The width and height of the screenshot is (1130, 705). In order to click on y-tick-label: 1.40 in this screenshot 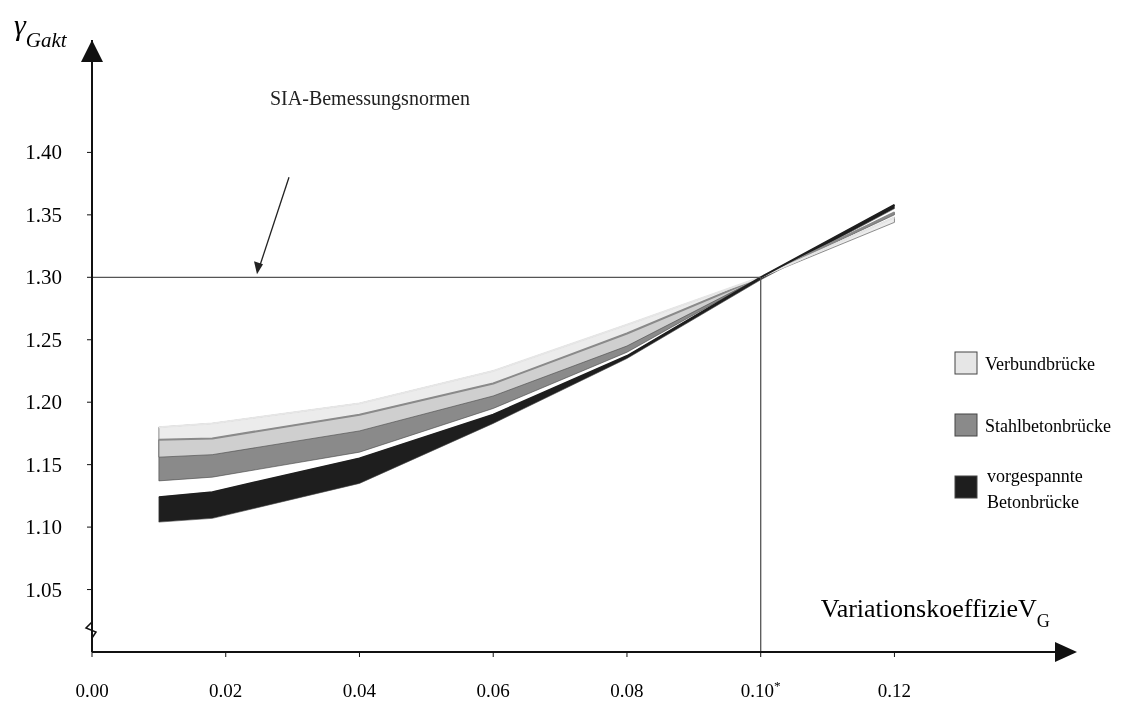, I will do `click(43, 152)`.